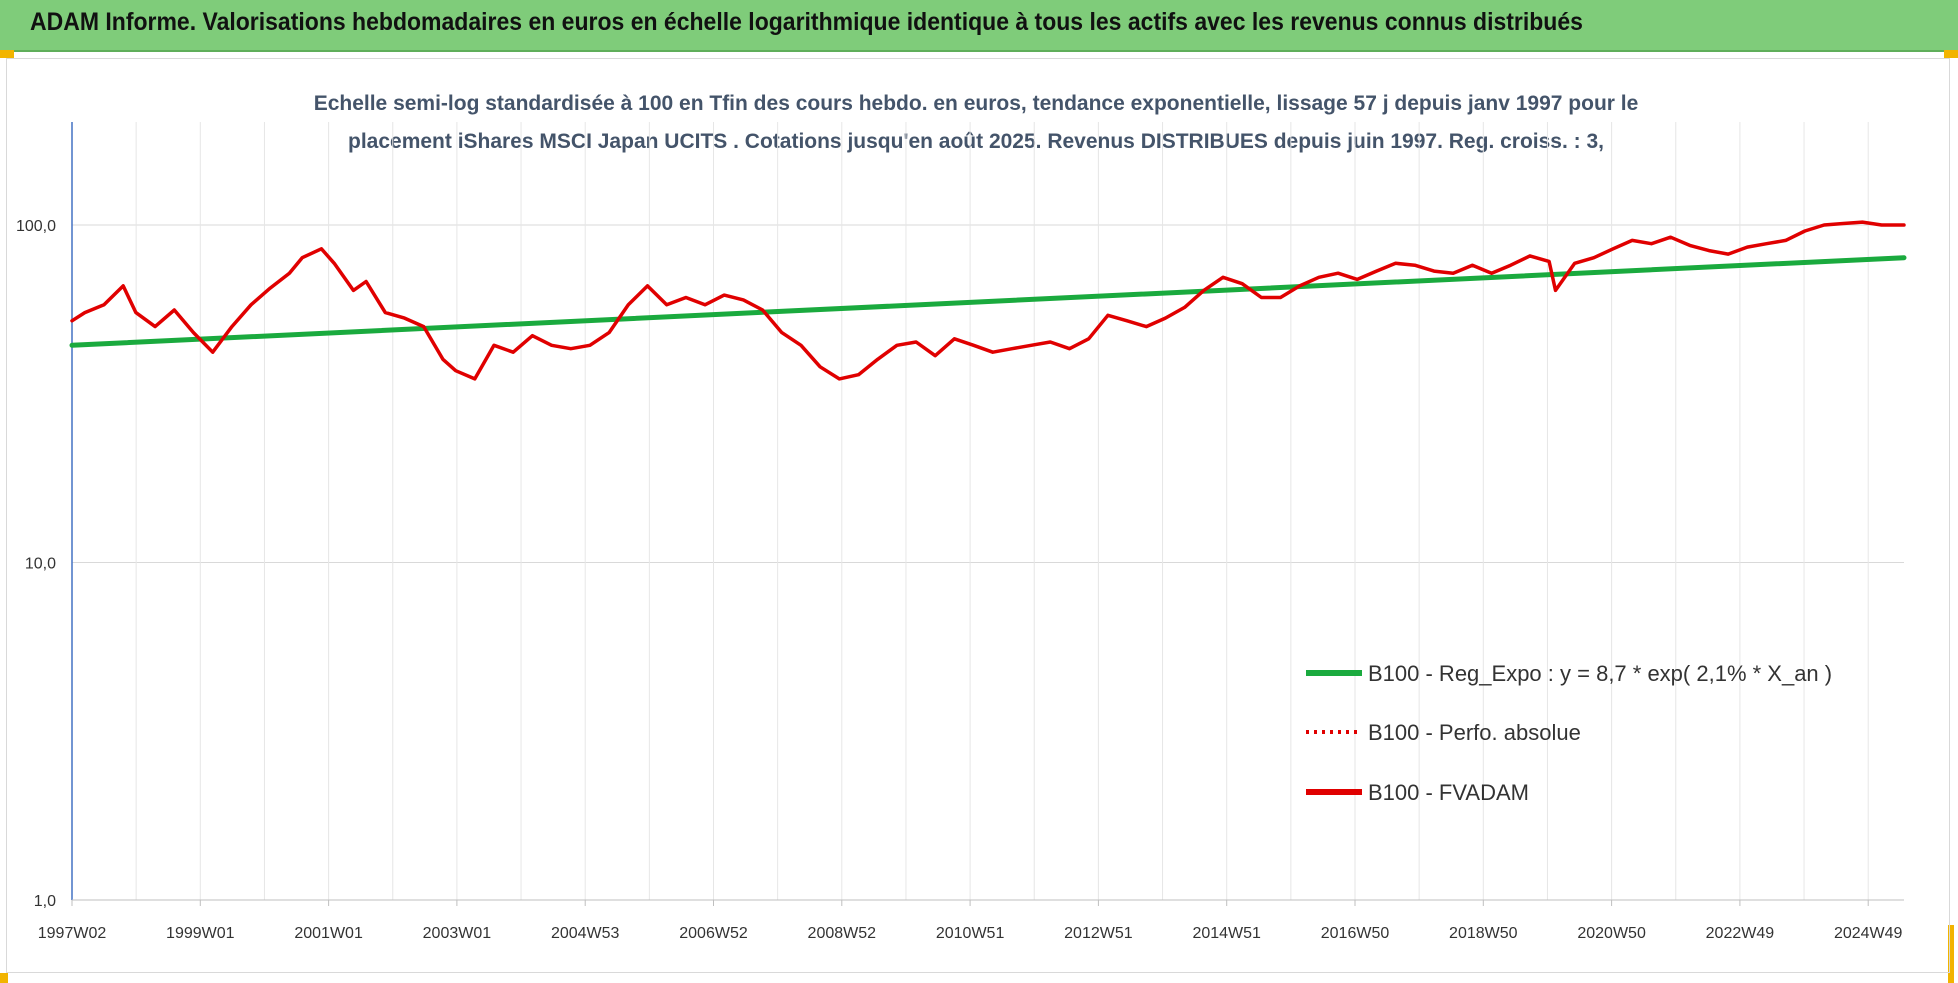 The width and height of the screenshot is (1958, 983). What do you see at coordinates (1098, 933) in the screenshot?
I see `x-tick-label: 2012W51` at bounding box center [1098, 933].